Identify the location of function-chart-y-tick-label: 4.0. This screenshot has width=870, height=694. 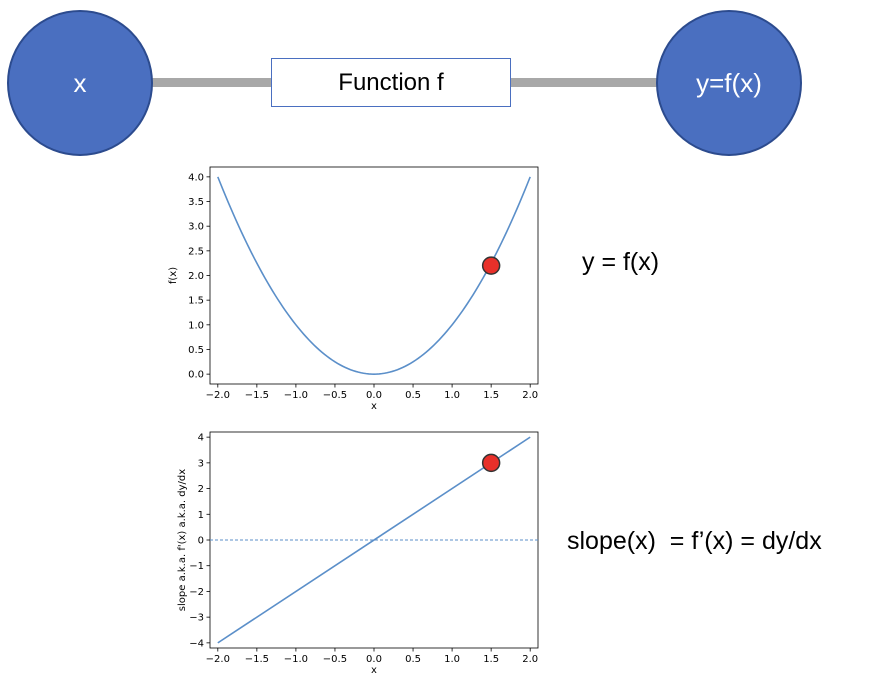
(196, 177).